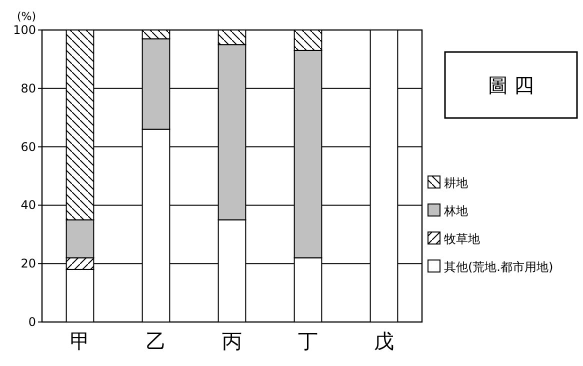 This screenshot has height=366, width=583. Describe the element at coordinates (384, 341) in the screenshot. I see `x-tick-label: 戊` at that location.